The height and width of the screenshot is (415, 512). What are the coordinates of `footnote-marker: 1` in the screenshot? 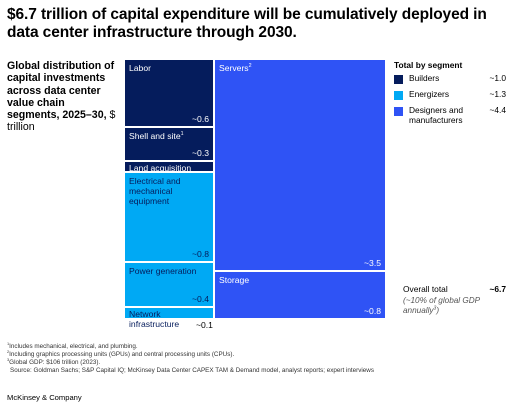 It's located at (8, 343).